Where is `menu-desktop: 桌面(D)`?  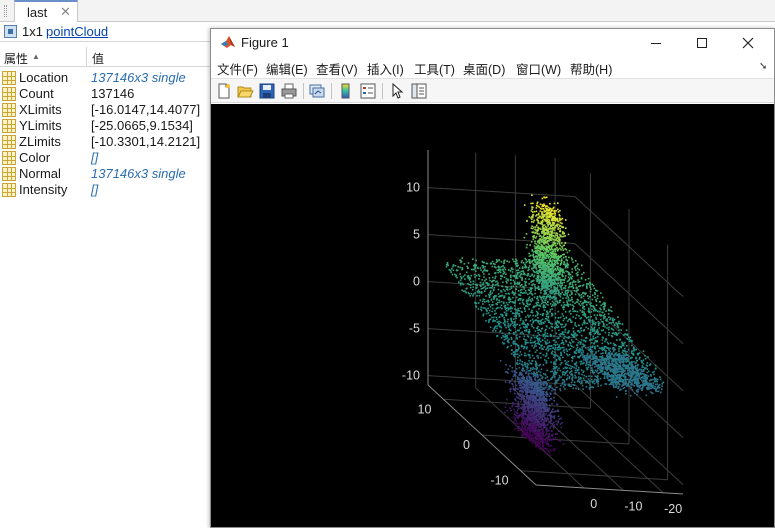 menu-desktop: 桌面(D) is located at coordinates (484, 70).